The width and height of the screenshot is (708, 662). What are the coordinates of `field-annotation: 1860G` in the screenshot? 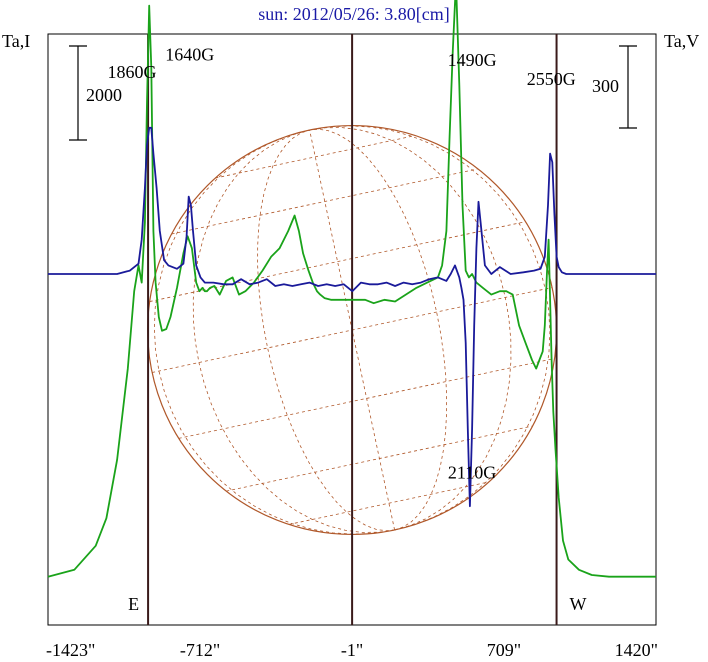 It's located at (132, 72).